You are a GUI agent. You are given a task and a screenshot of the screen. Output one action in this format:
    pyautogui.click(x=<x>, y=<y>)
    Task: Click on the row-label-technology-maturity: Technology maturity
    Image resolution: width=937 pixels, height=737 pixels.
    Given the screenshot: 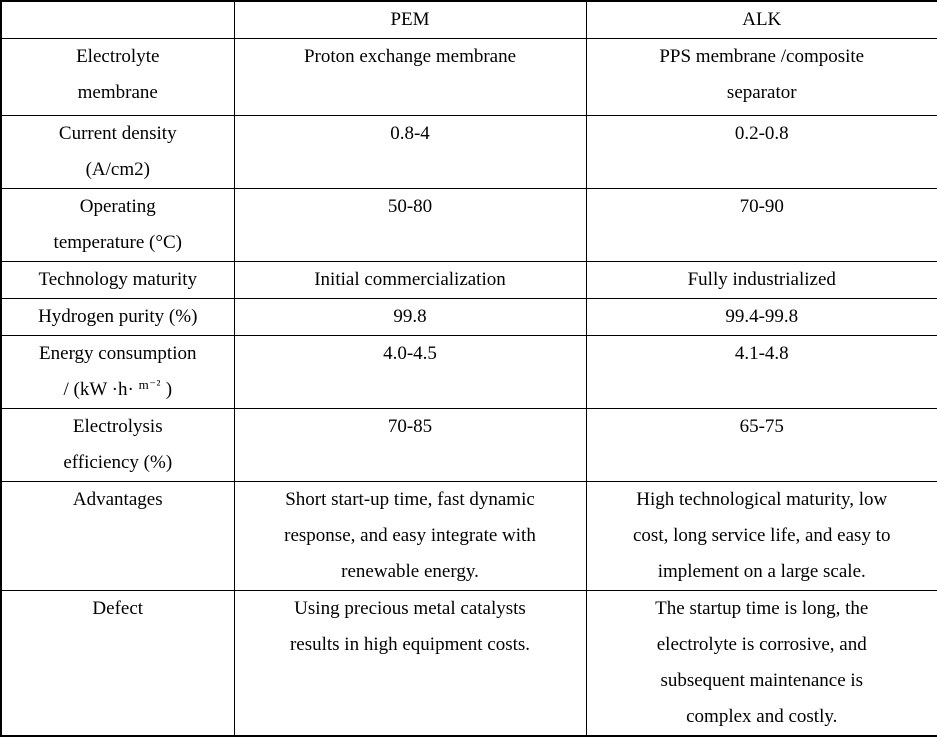 What is the action you would take?
    pyautogui.click(x=117, y=280)
    